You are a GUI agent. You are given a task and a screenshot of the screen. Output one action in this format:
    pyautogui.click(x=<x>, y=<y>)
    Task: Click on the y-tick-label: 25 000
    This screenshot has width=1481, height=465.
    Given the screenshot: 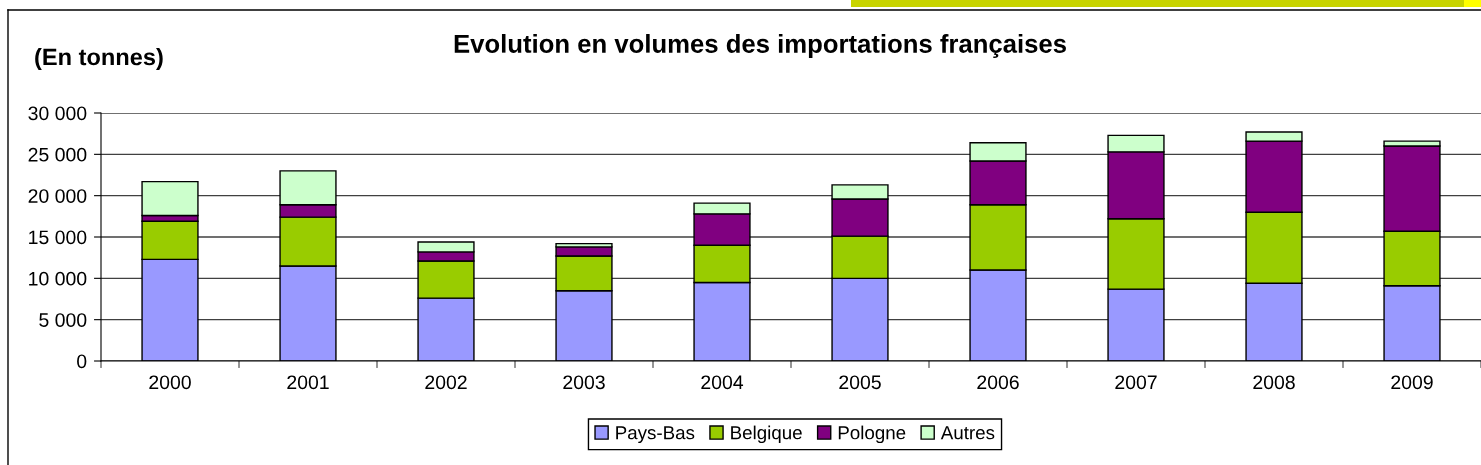 What is the action you would take?
    pyautogui.click(x=57, y=154)
    